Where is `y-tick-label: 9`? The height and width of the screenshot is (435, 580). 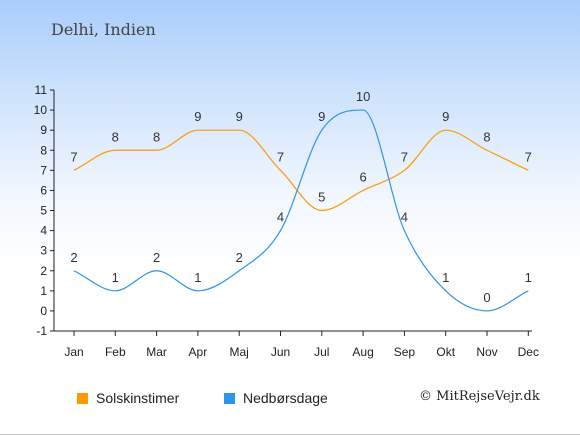
y-tick-label: 9 is located at coordinates (43, 130).